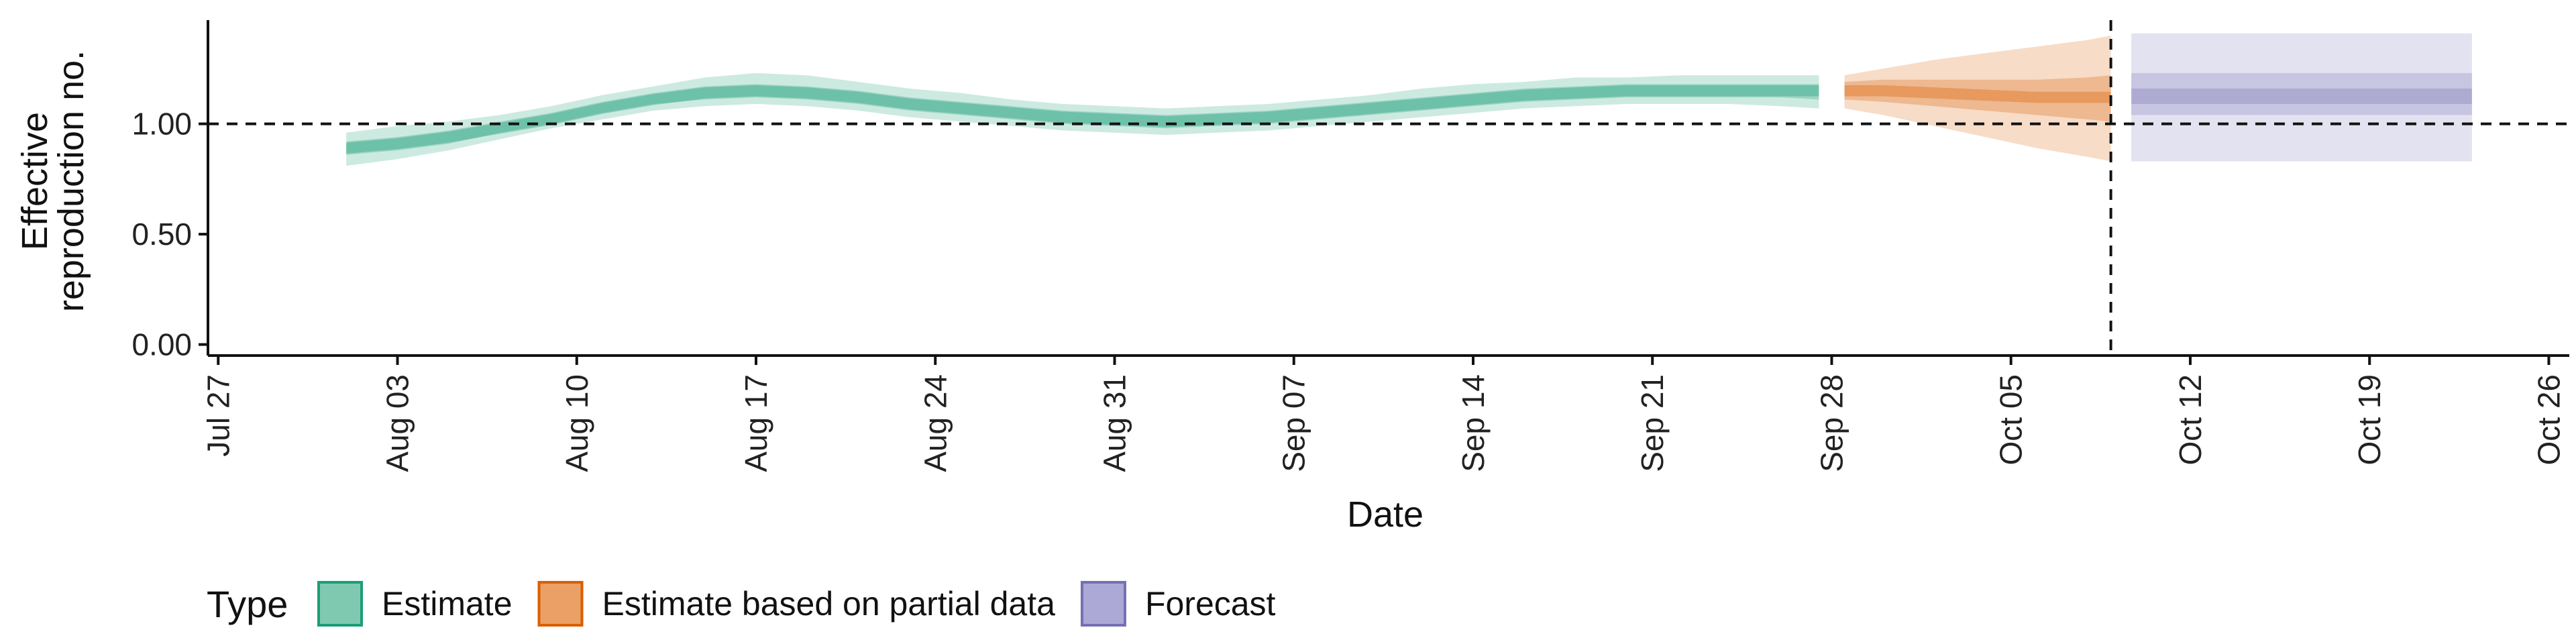 The width and height of the screenshot is (2576, 644). Describe the element at coordinates (161, 124) in the screenshot. I see `y-tick-label: 1.00` at that location.